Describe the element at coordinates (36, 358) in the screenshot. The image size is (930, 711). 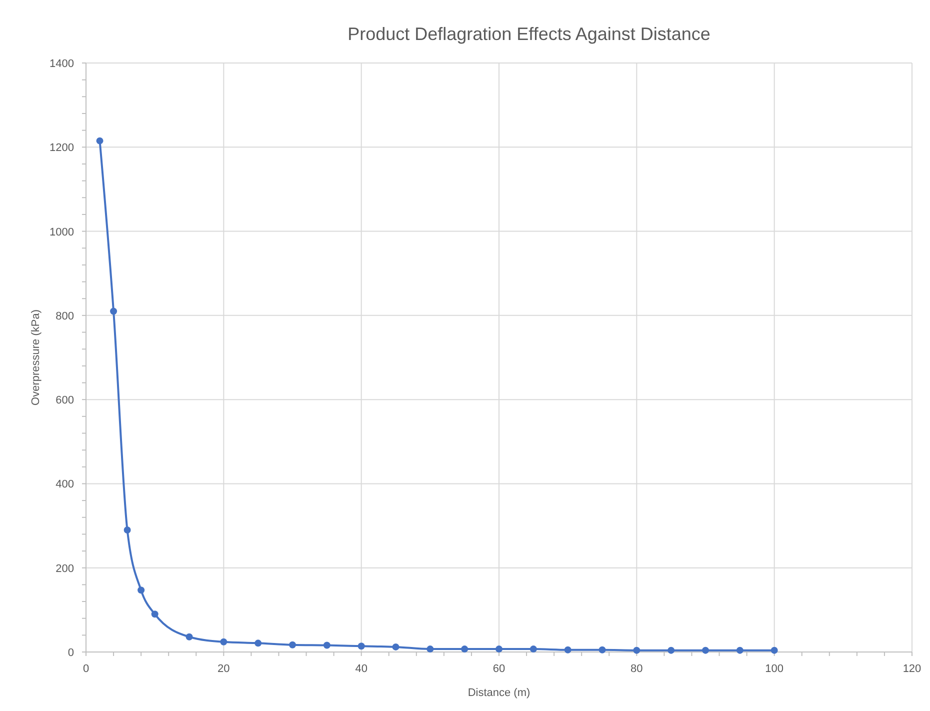
I see `y-axis-title: Overpressure (kPa)` at that location.